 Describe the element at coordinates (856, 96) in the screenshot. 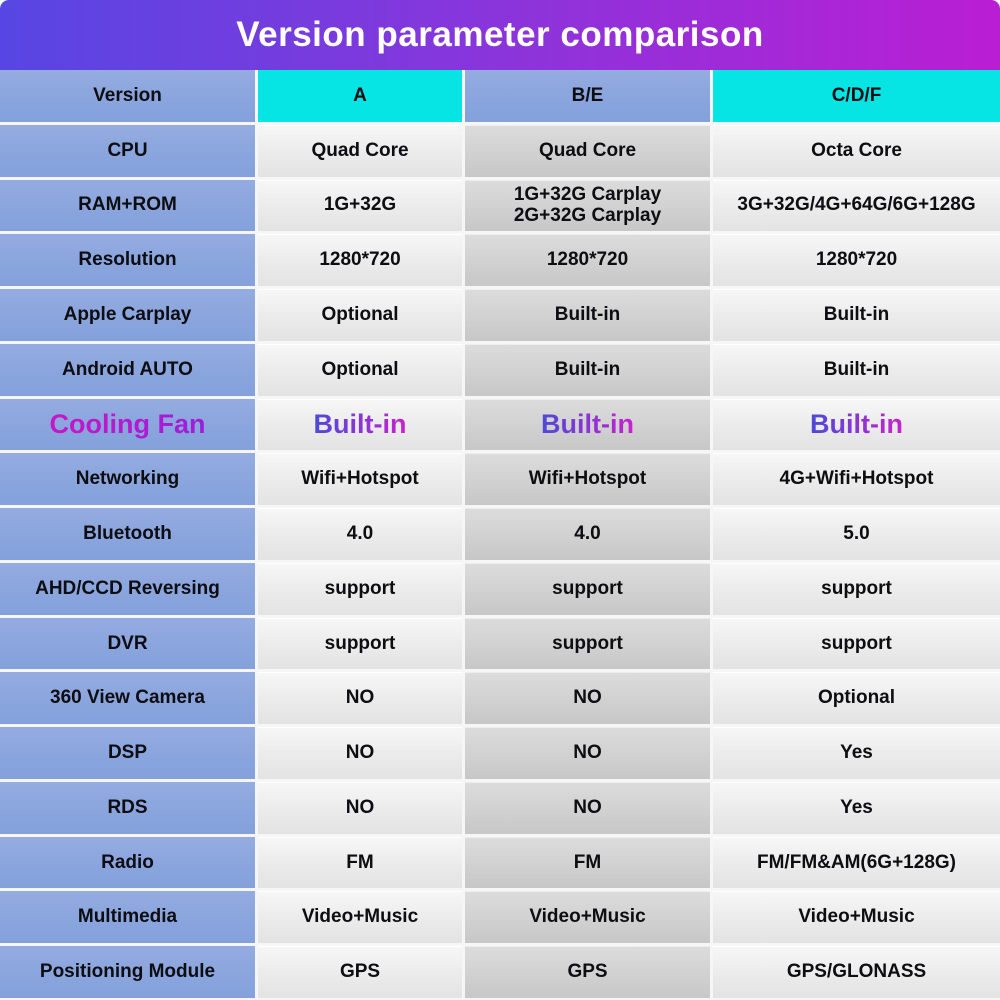

I see `column-header-cdf: C/D/F` at that location.